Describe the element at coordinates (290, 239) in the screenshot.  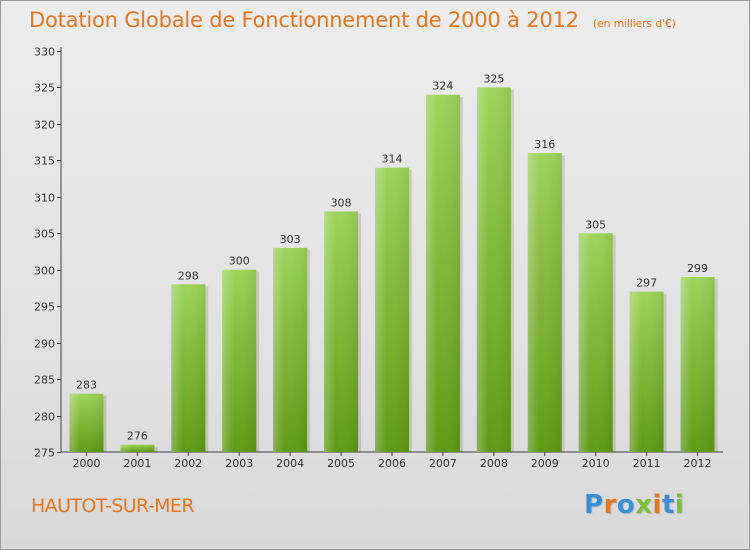
I see `value-label: 303` at that location.